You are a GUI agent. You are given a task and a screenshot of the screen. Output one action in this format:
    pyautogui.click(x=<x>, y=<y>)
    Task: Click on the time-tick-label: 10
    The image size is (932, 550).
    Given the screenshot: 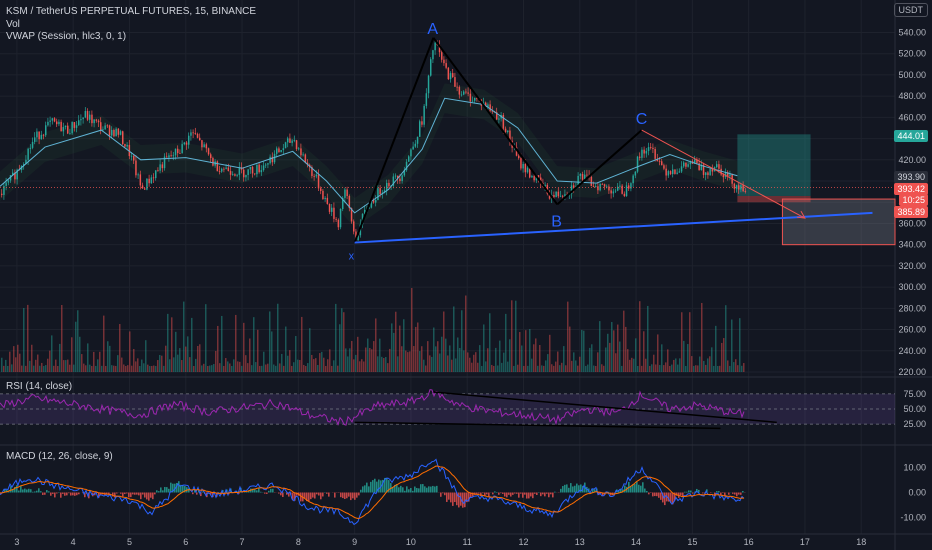 What is the action you would take?
    pyautogui.click(x=411, y=542)
    